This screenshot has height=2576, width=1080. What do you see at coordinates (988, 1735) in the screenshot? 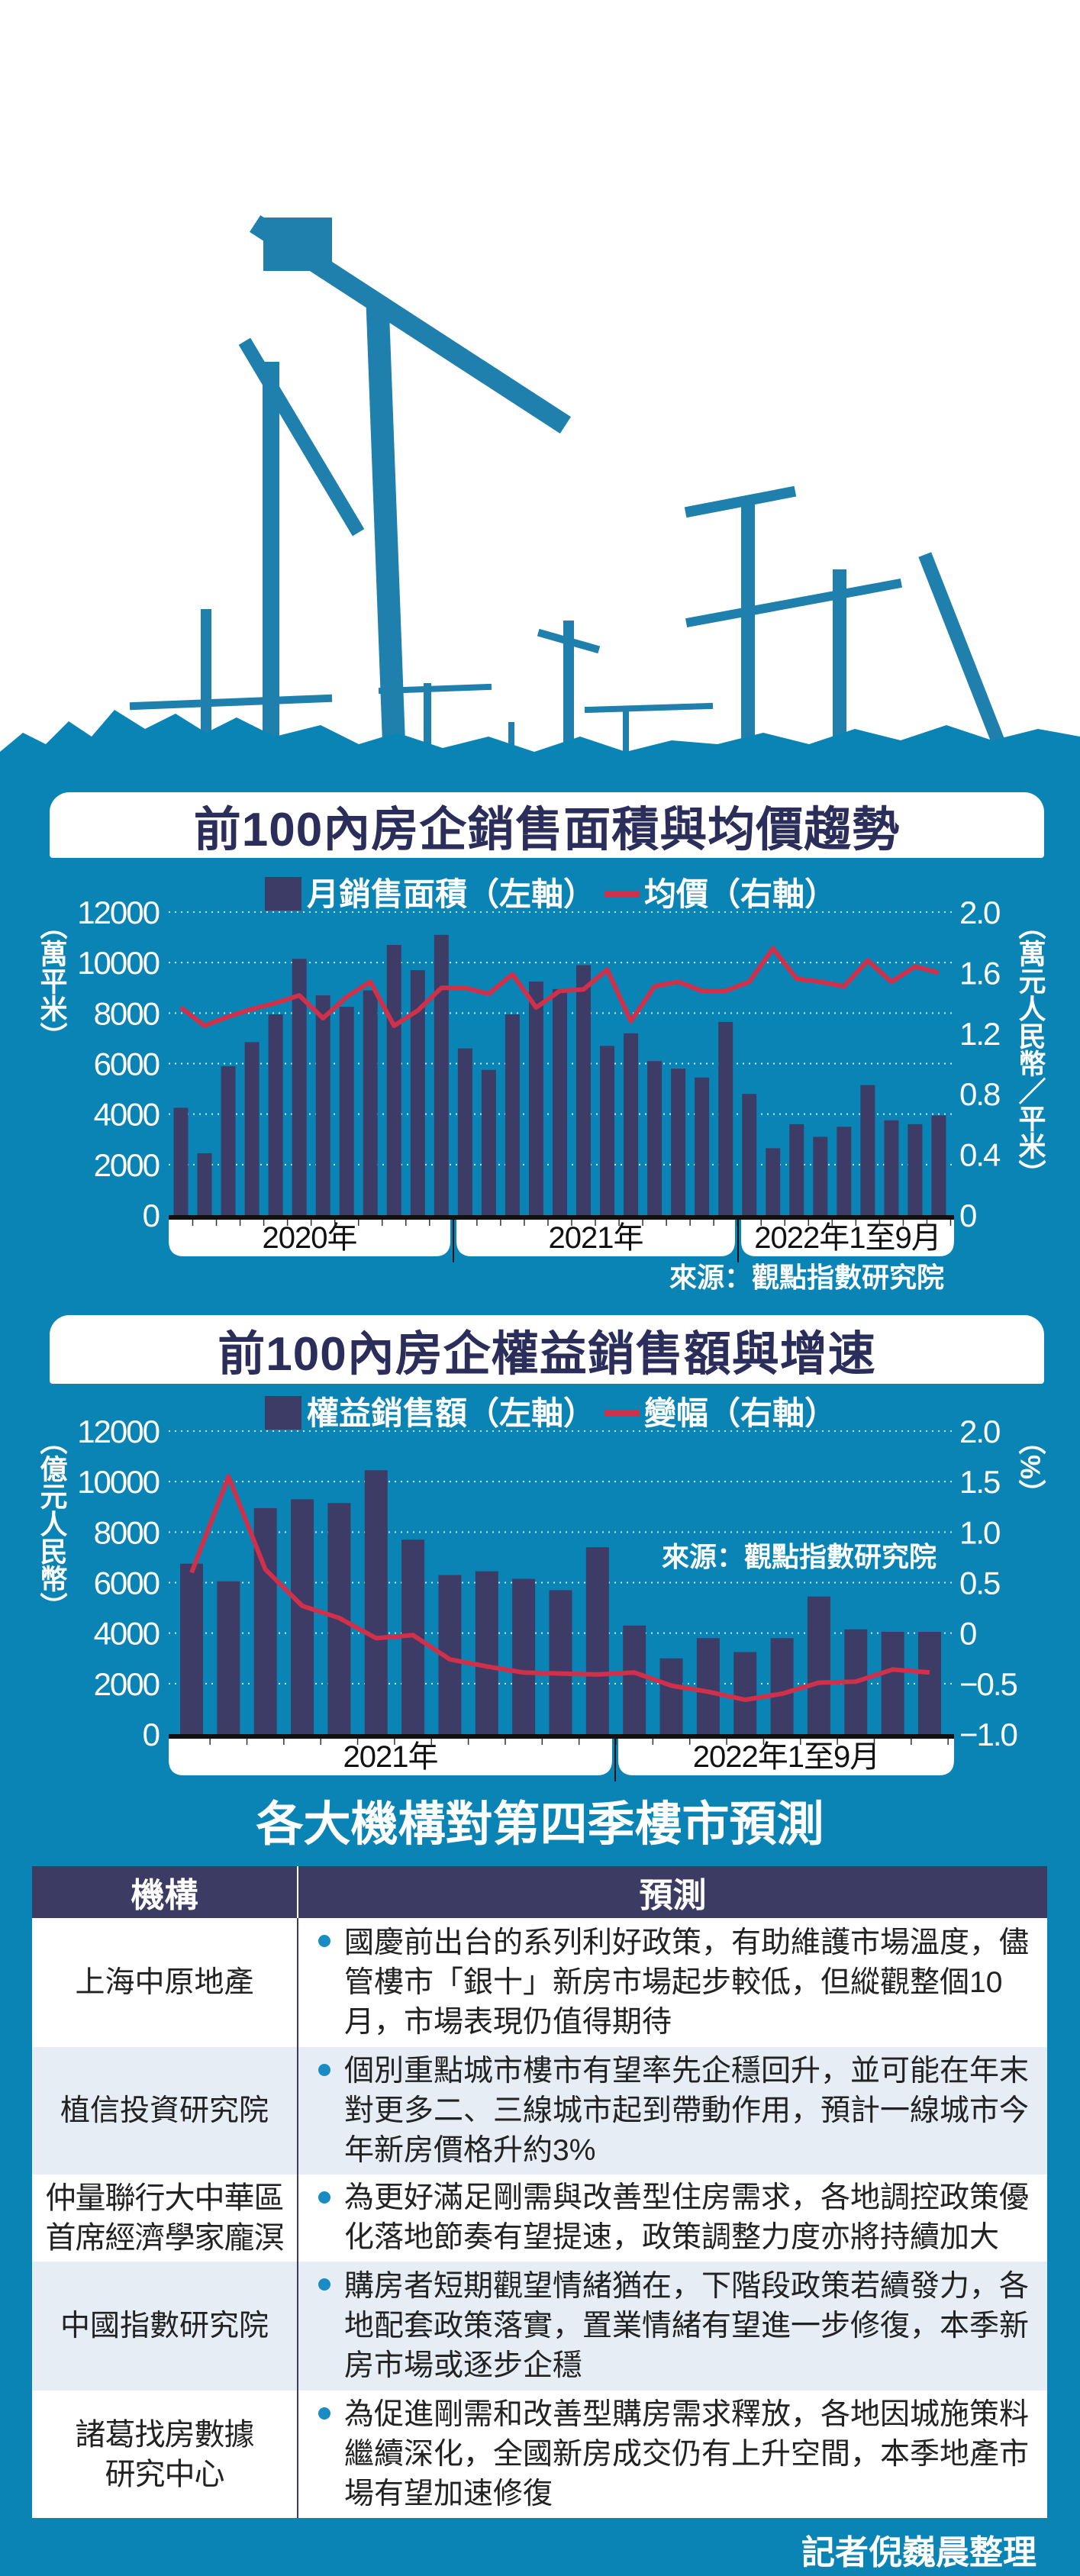
I see `right-axis-tick: −1.0` at bounding box center [988, 1735].